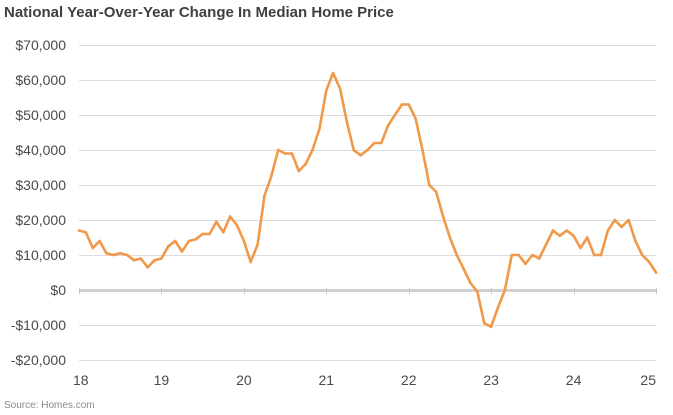 This screenshot has height=415, width=673. What do you see at coordinates (40, 220) in the screenshot?
I see `y-tick-label: $20,000` at bounding box center [40, 220].